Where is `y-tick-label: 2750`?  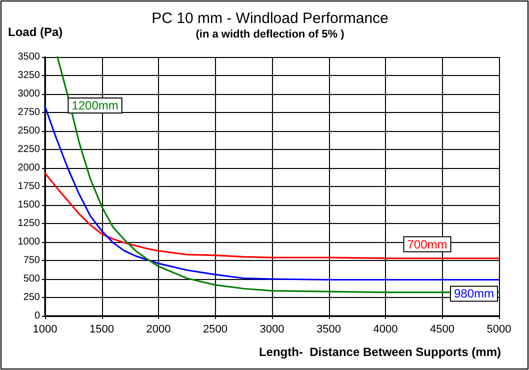 y-tick-label: 2750 is located at coordinates (29, 112).